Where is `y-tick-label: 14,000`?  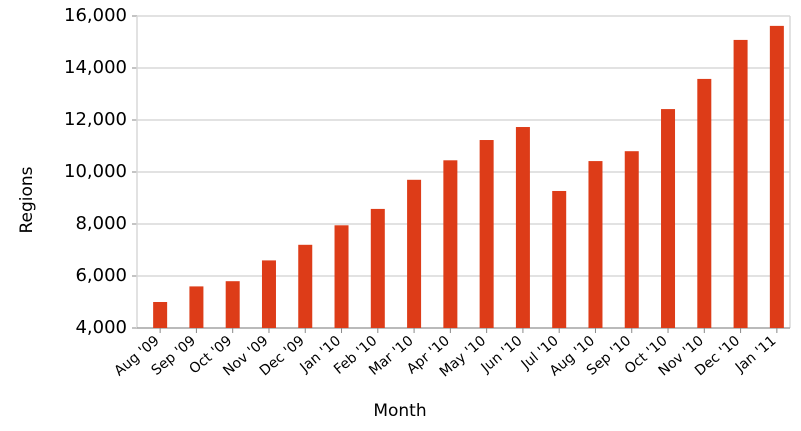 y-tick-label: 14,000 is located at coordinates (95, 67).